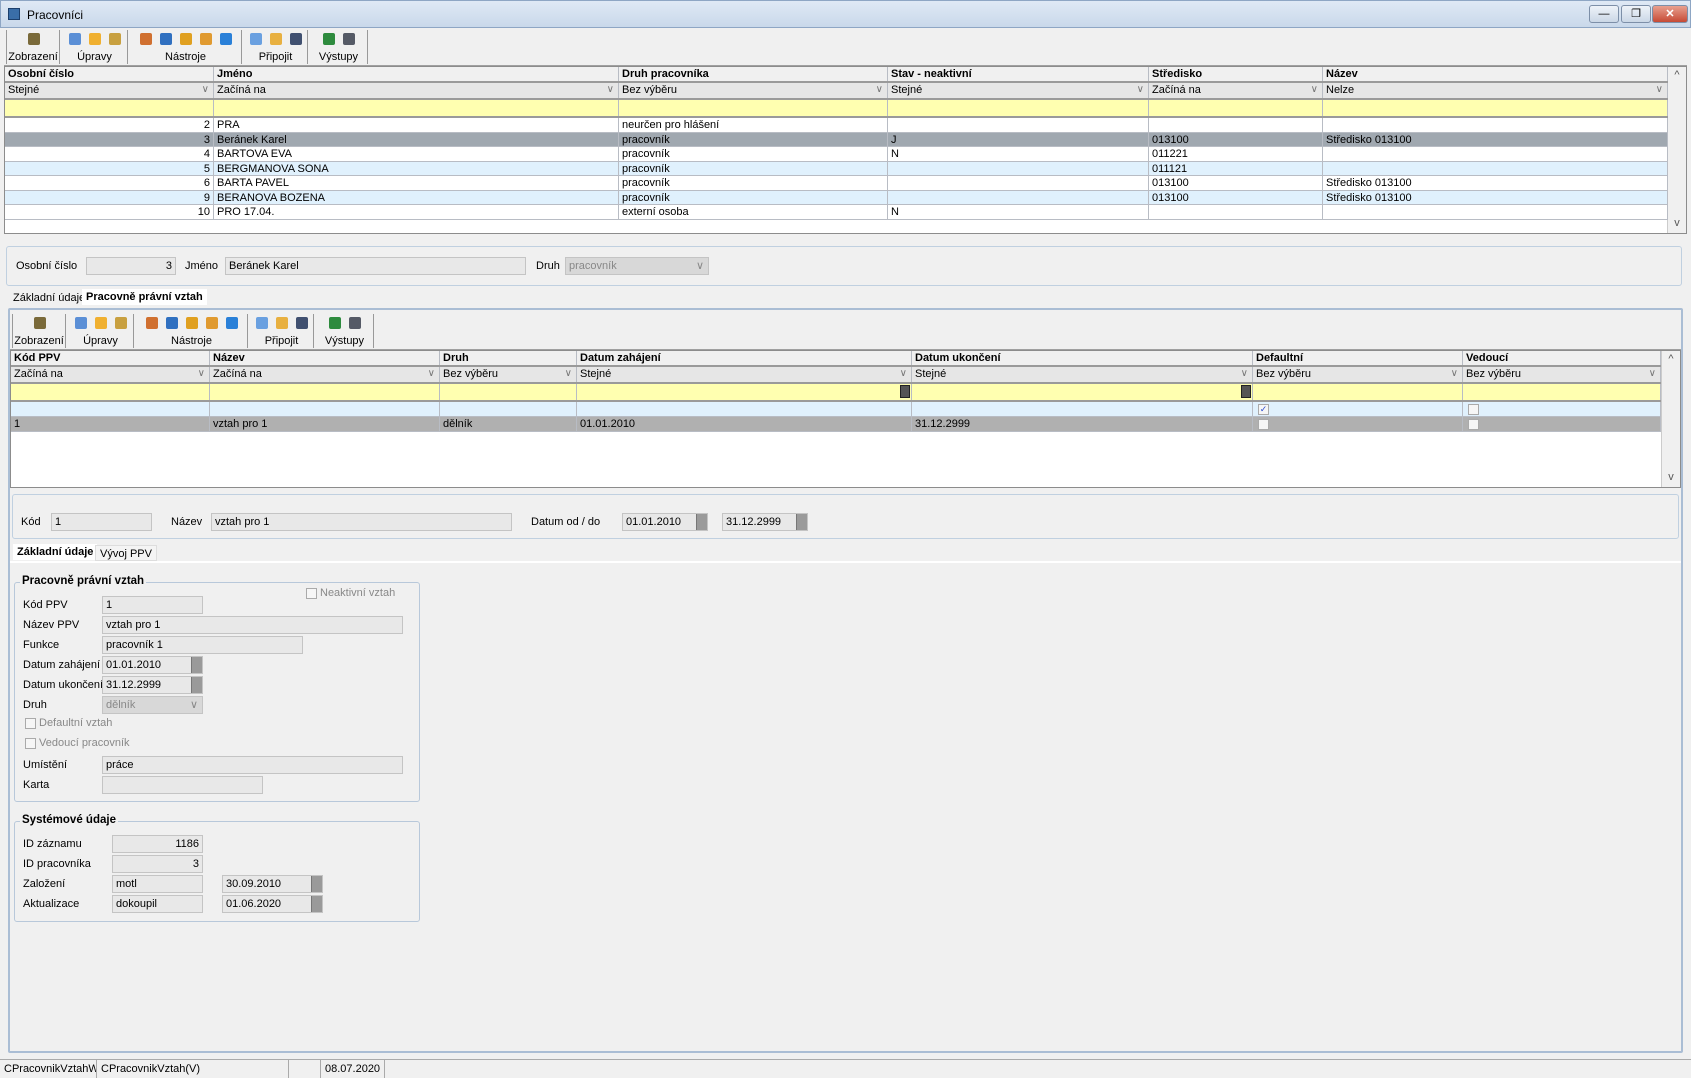  What do you see at coordinates (281, 341) in the screenshot?
I see `ppv-toolbar-group-label: Připojit` at bounding box center [281, 341].